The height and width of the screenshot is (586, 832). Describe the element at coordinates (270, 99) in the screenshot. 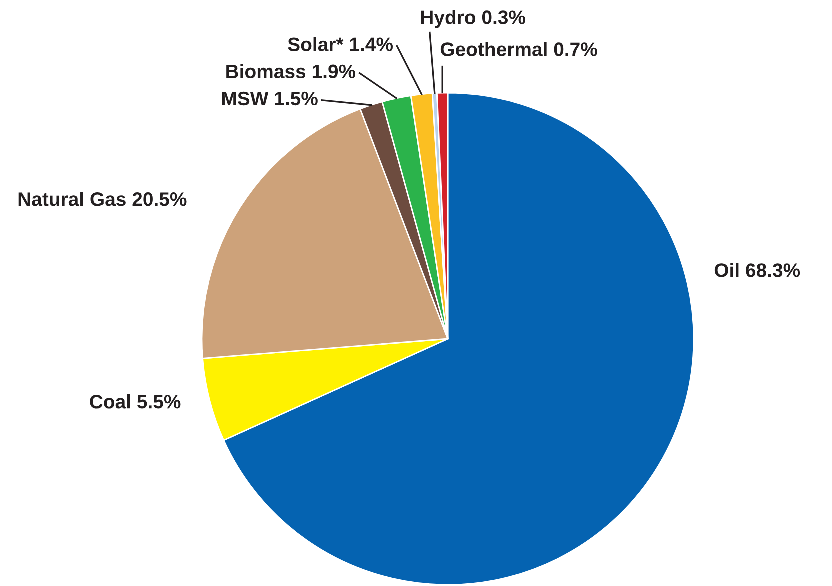

I see `slice-label: MSW 1.5%` at that location.